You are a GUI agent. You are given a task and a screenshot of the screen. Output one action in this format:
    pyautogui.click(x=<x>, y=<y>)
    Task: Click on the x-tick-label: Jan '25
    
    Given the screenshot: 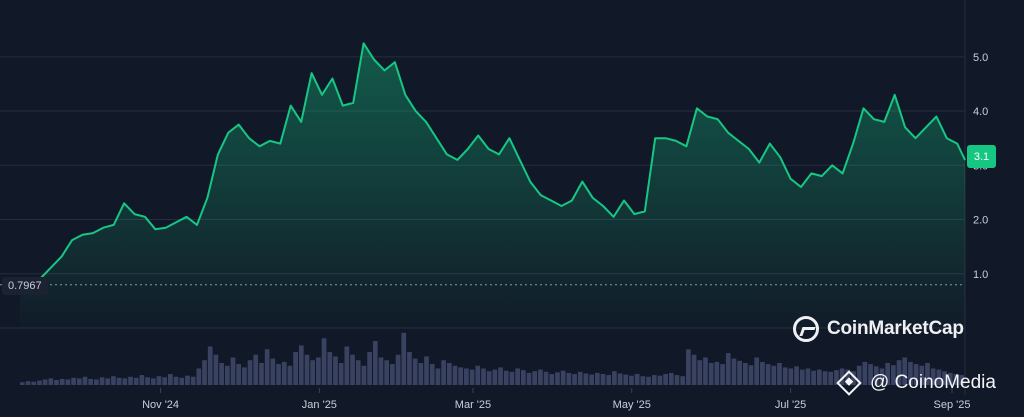 What is the action you would take?
    pyautogui.click(x=319, y=405)
    